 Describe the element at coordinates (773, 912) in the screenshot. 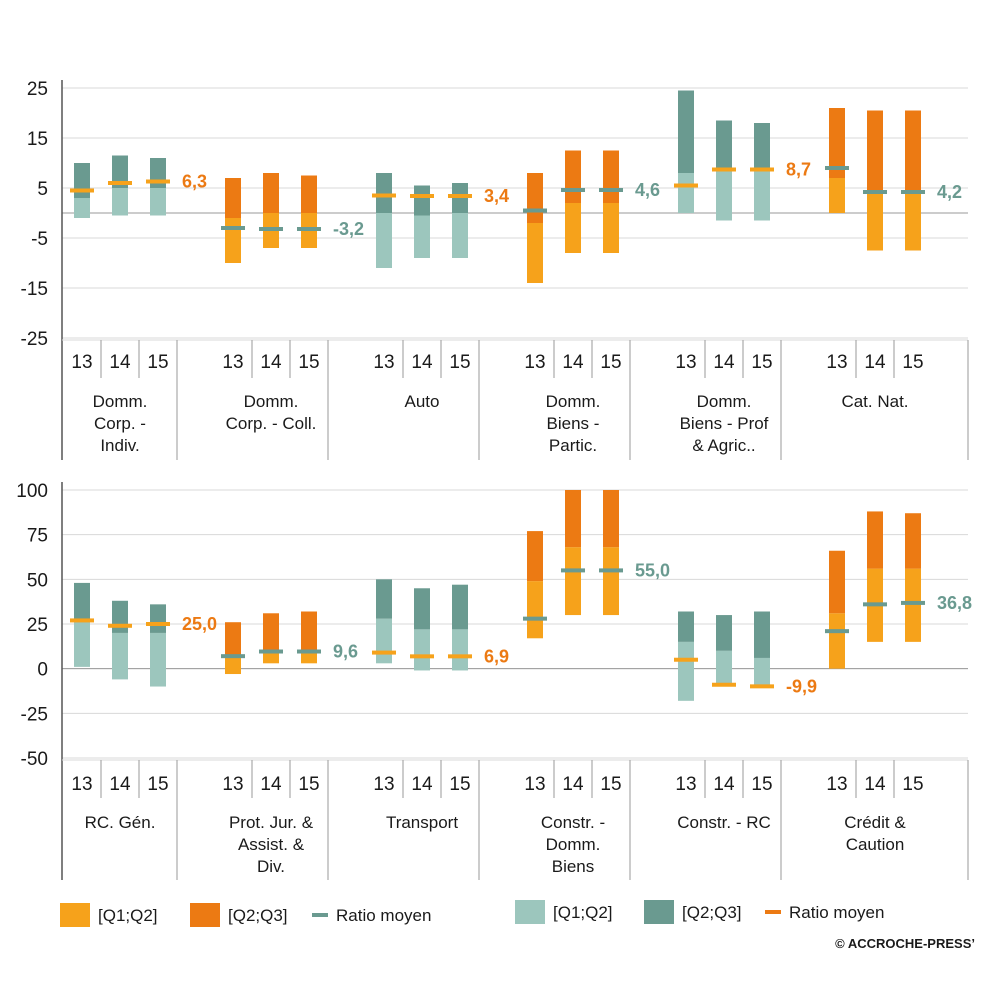

I see `legend-line` at that location.